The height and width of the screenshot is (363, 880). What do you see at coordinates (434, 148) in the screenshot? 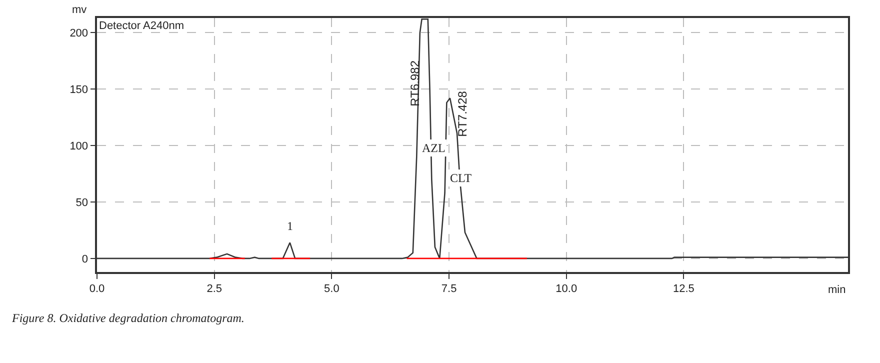
I see `annotation: AZL` at bounding box center [434, 148].